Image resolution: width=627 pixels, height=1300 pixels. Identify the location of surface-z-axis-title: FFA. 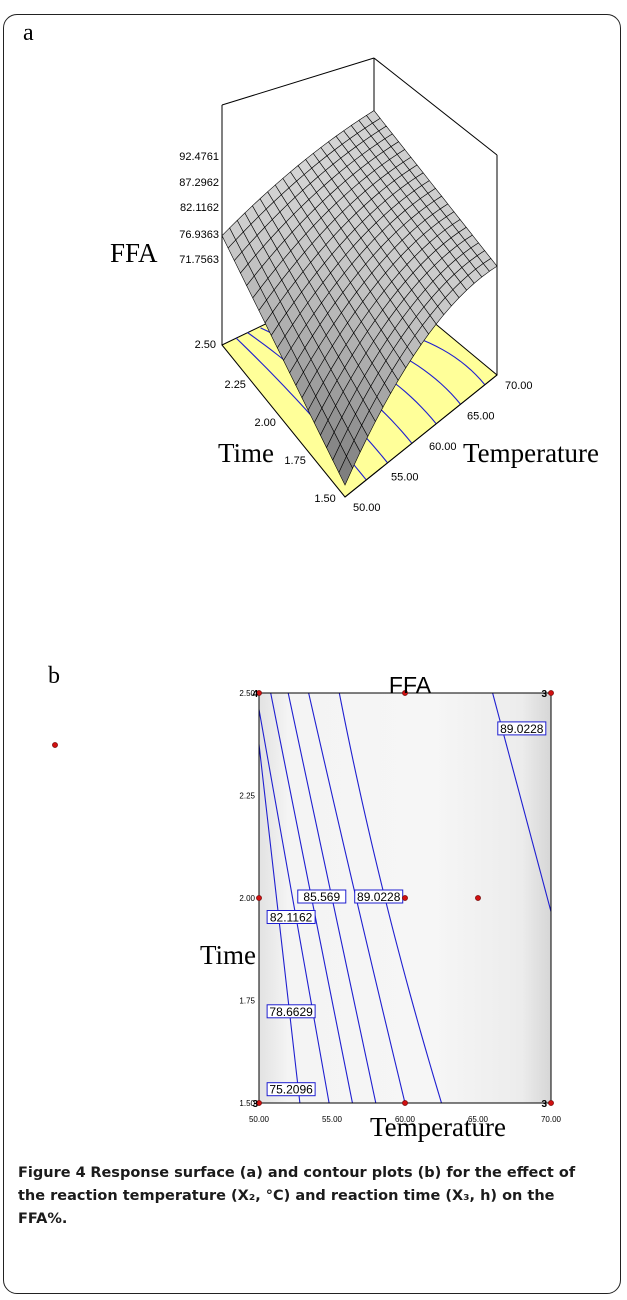
(134, 253).